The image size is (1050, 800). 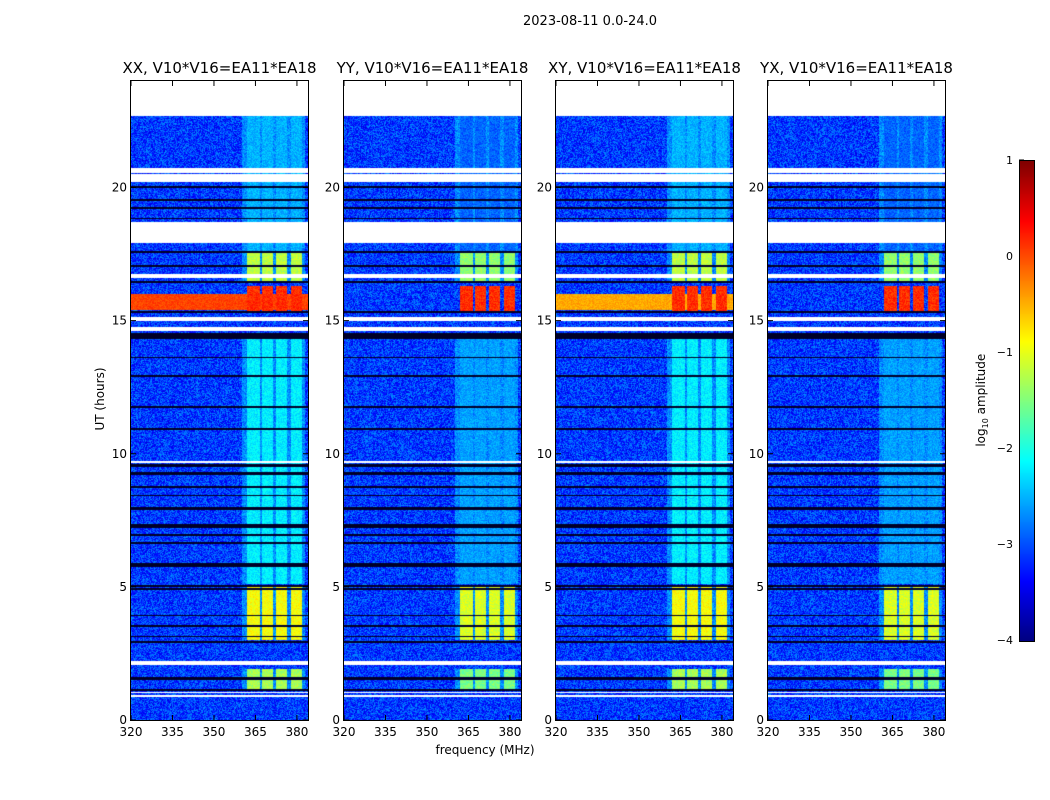 I want to click on colorbar-tick-label: −4, so click(x=1005, y=640).